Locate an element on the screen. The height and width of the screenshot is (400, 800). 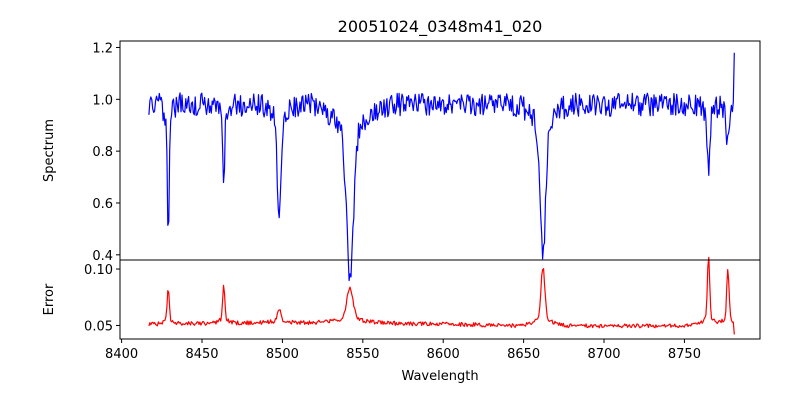
error-y-axis-label: Error is located at coordinates (49, 299).